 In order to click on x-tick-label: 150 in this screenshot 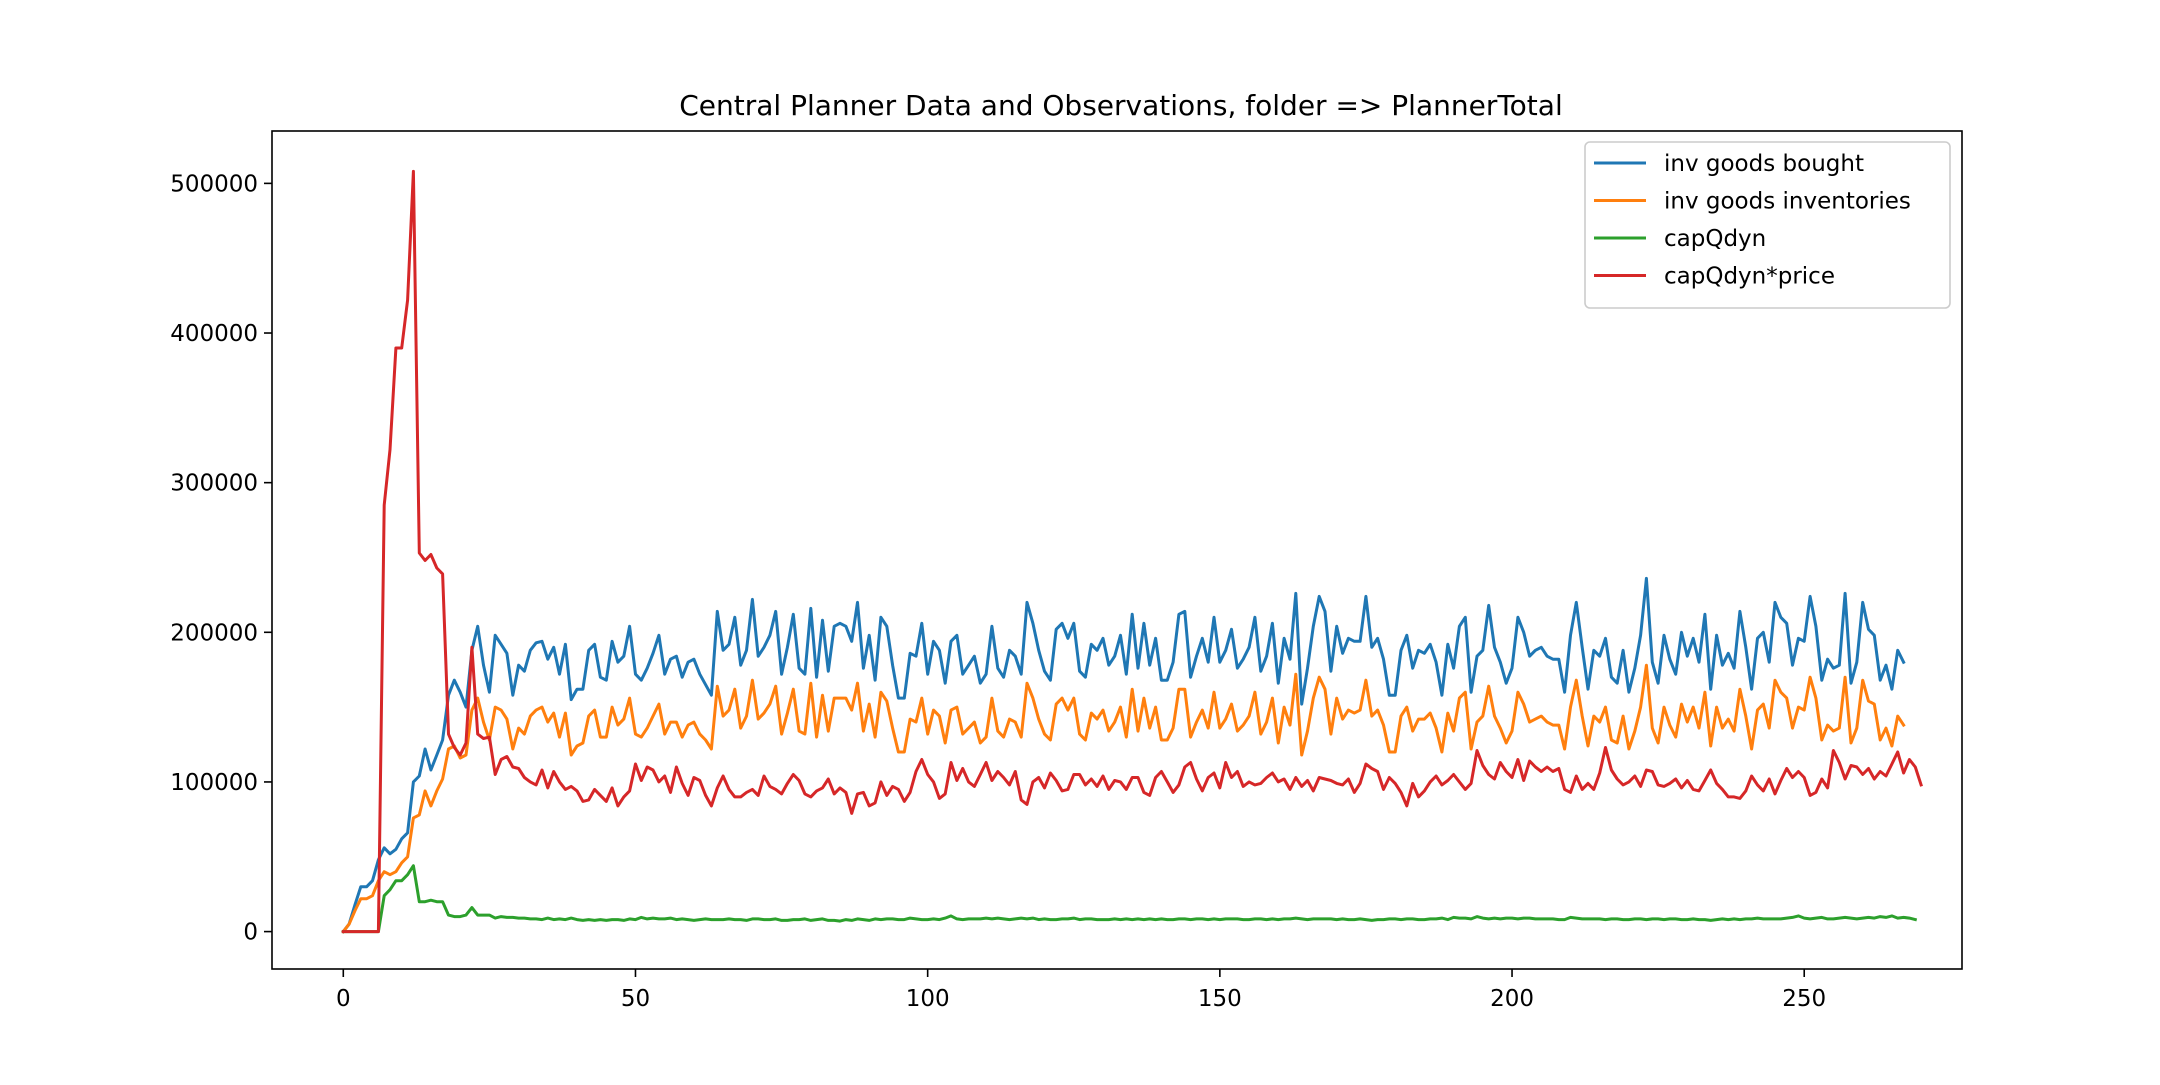, I will do `click(1220, 999)`.